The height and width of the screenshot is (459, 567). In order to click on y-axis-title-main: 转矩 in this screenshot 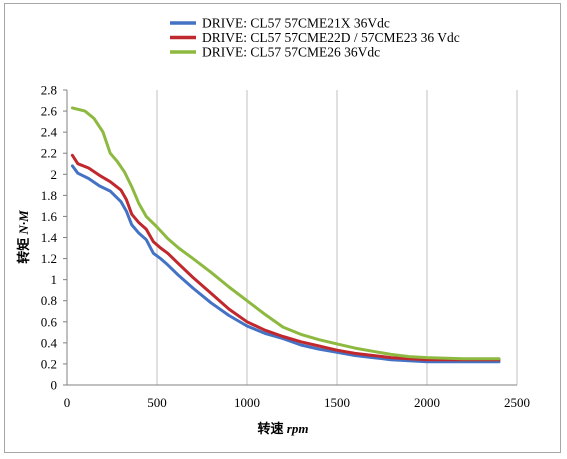, I will do `click(23, 251)`.